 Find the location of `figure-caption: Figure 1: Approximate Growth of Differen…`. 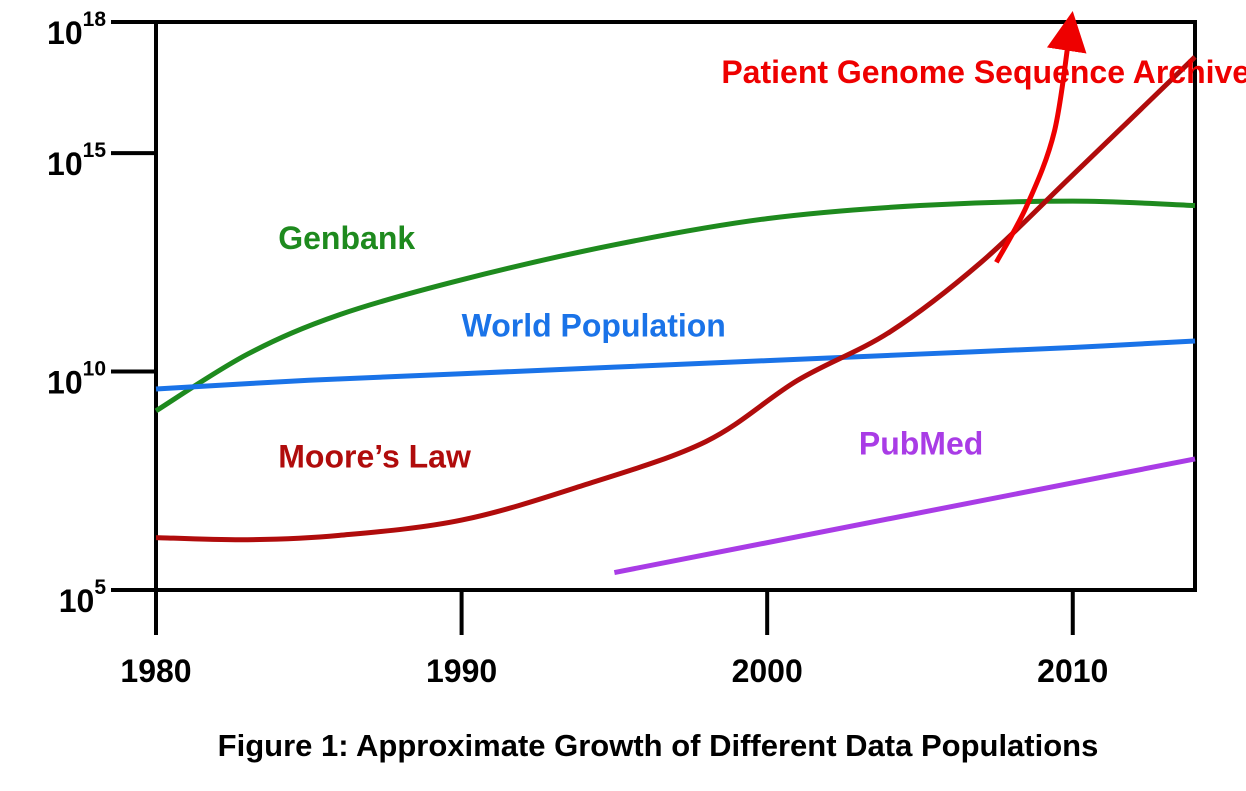

figure-caption: Figure 1: Approximate Growth of Differen… is located at coordinates (658, 745).